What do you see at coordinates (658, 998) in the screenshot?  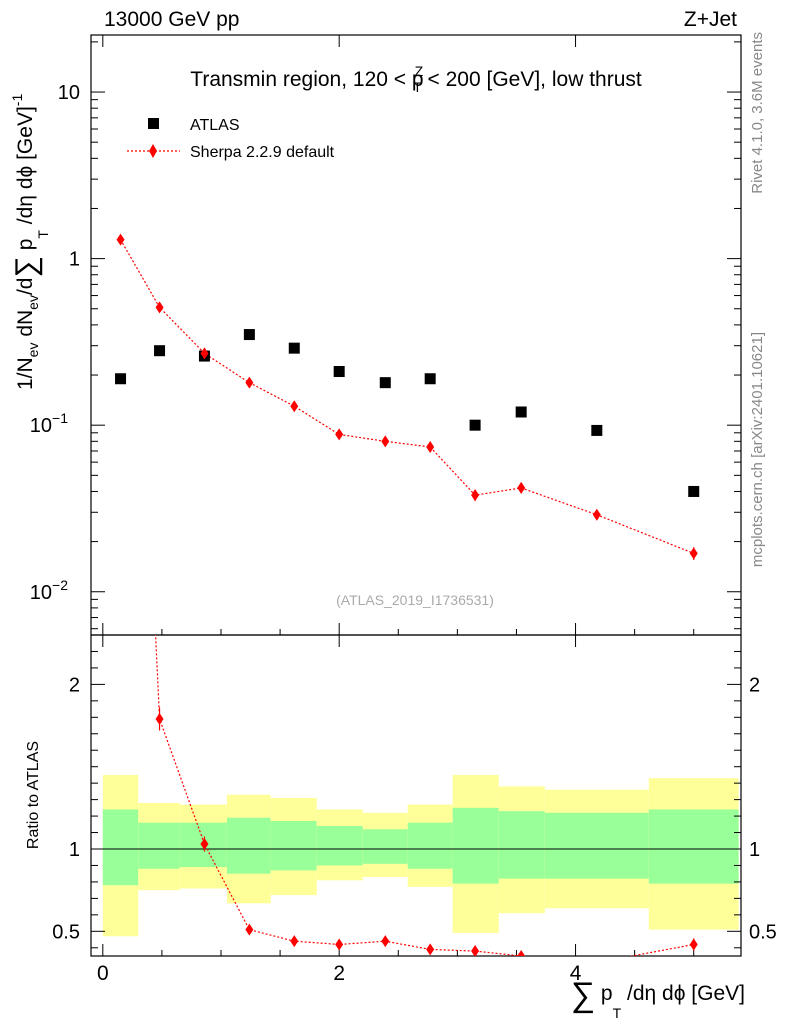 I see `x-axis-label: ∑ pT /dη dϕ [GeV]` at bounding box center [658, 998].